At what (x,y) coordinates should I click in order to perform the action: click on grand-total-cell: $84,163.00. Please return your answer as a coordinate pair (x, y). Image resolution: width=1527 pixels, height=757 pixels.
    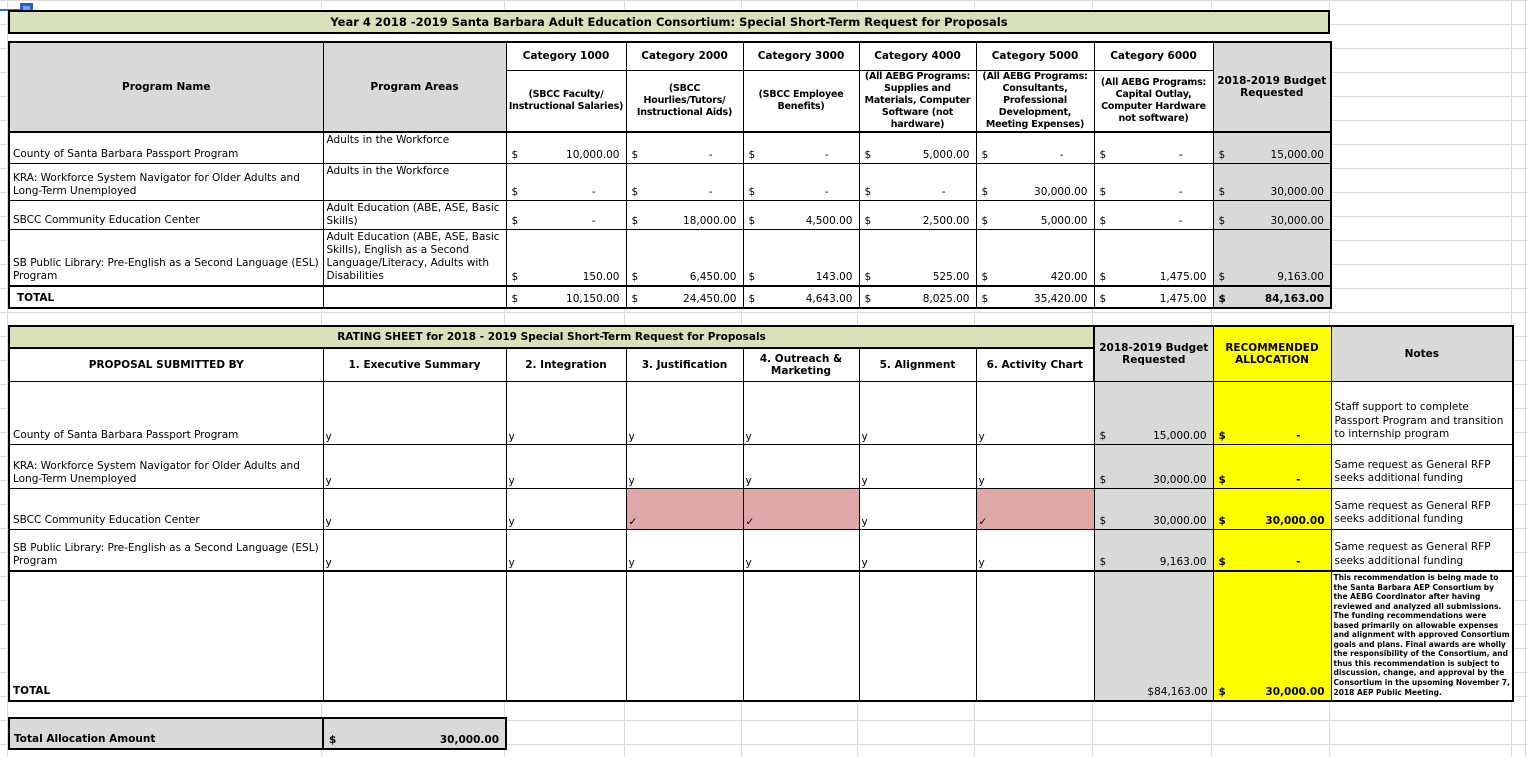
    Looking at the image, I should click on (1272, 296).